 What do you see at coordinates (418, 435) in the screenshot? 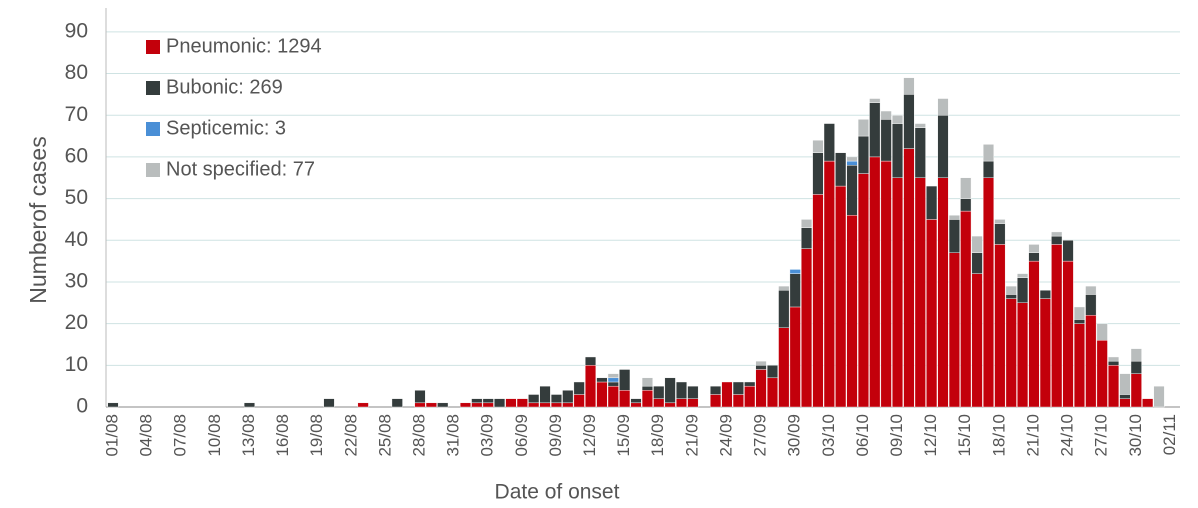
I see `x-tick-label: 28/08` at bounding box center [418, 435].